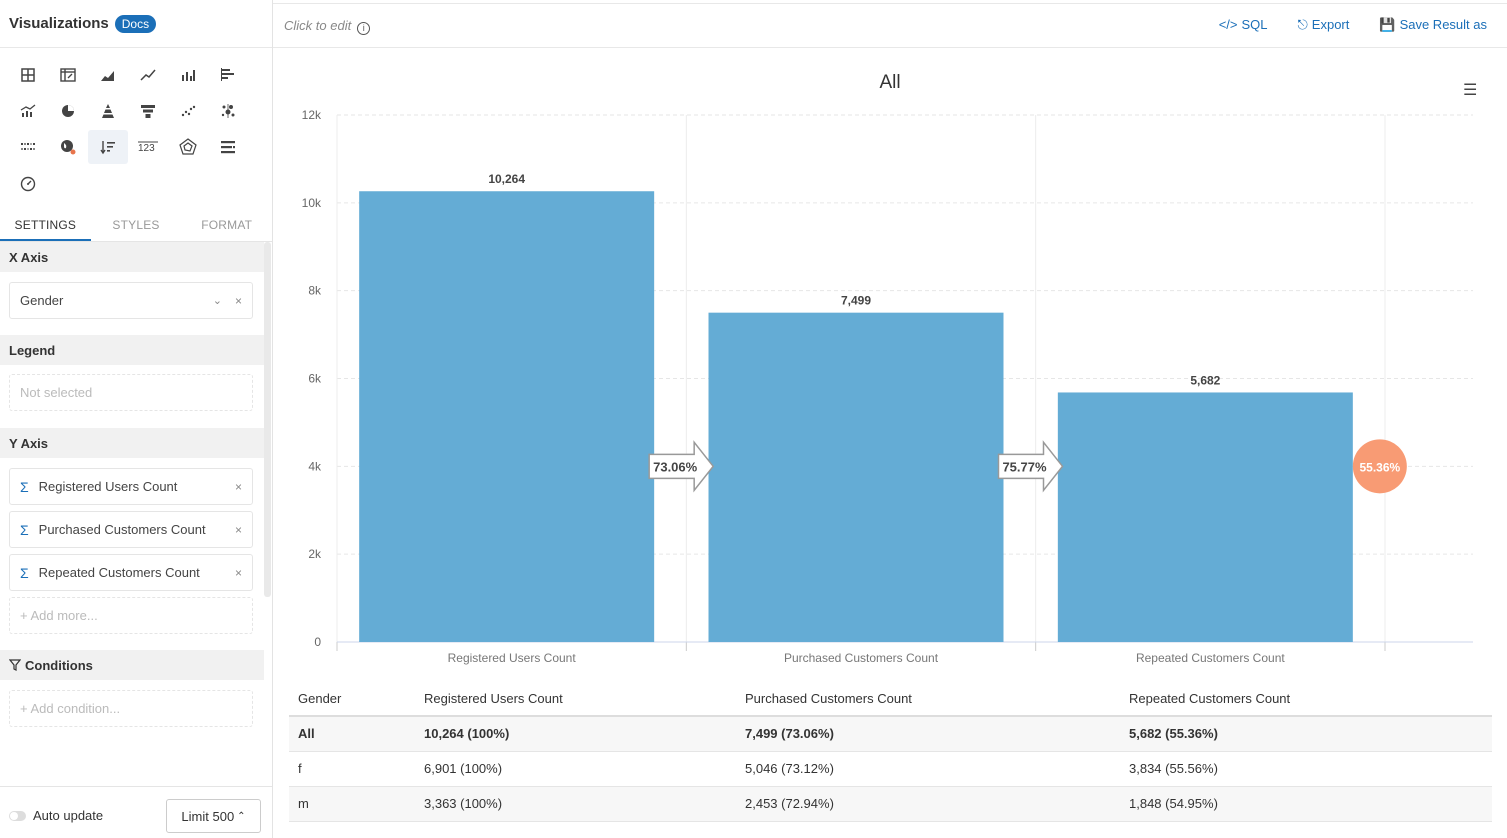  What do you see at coordinates (364, 28) in the screenshot?
I see `info-icon: i` at bounding box center [364, 28].